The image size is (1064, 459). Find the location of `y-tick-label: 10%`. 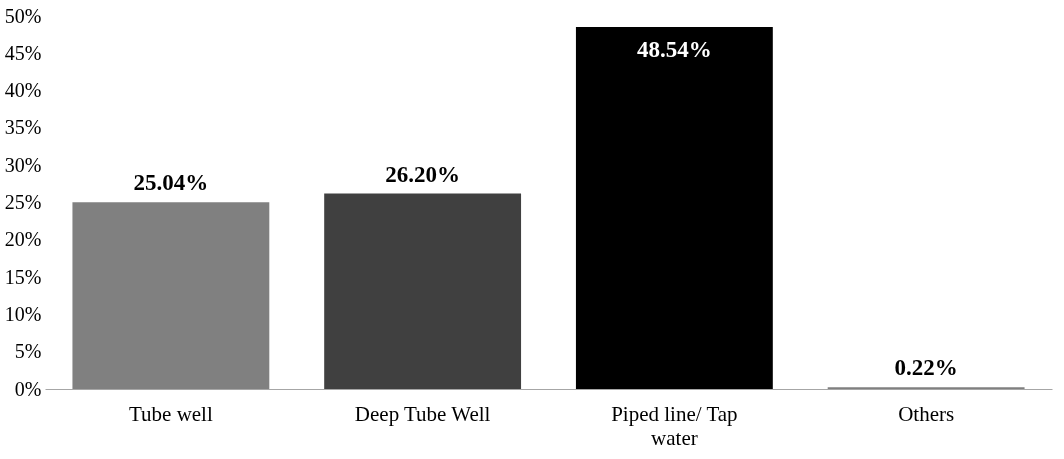

y-tick-label: 10% is located at coordinates (23, 313).